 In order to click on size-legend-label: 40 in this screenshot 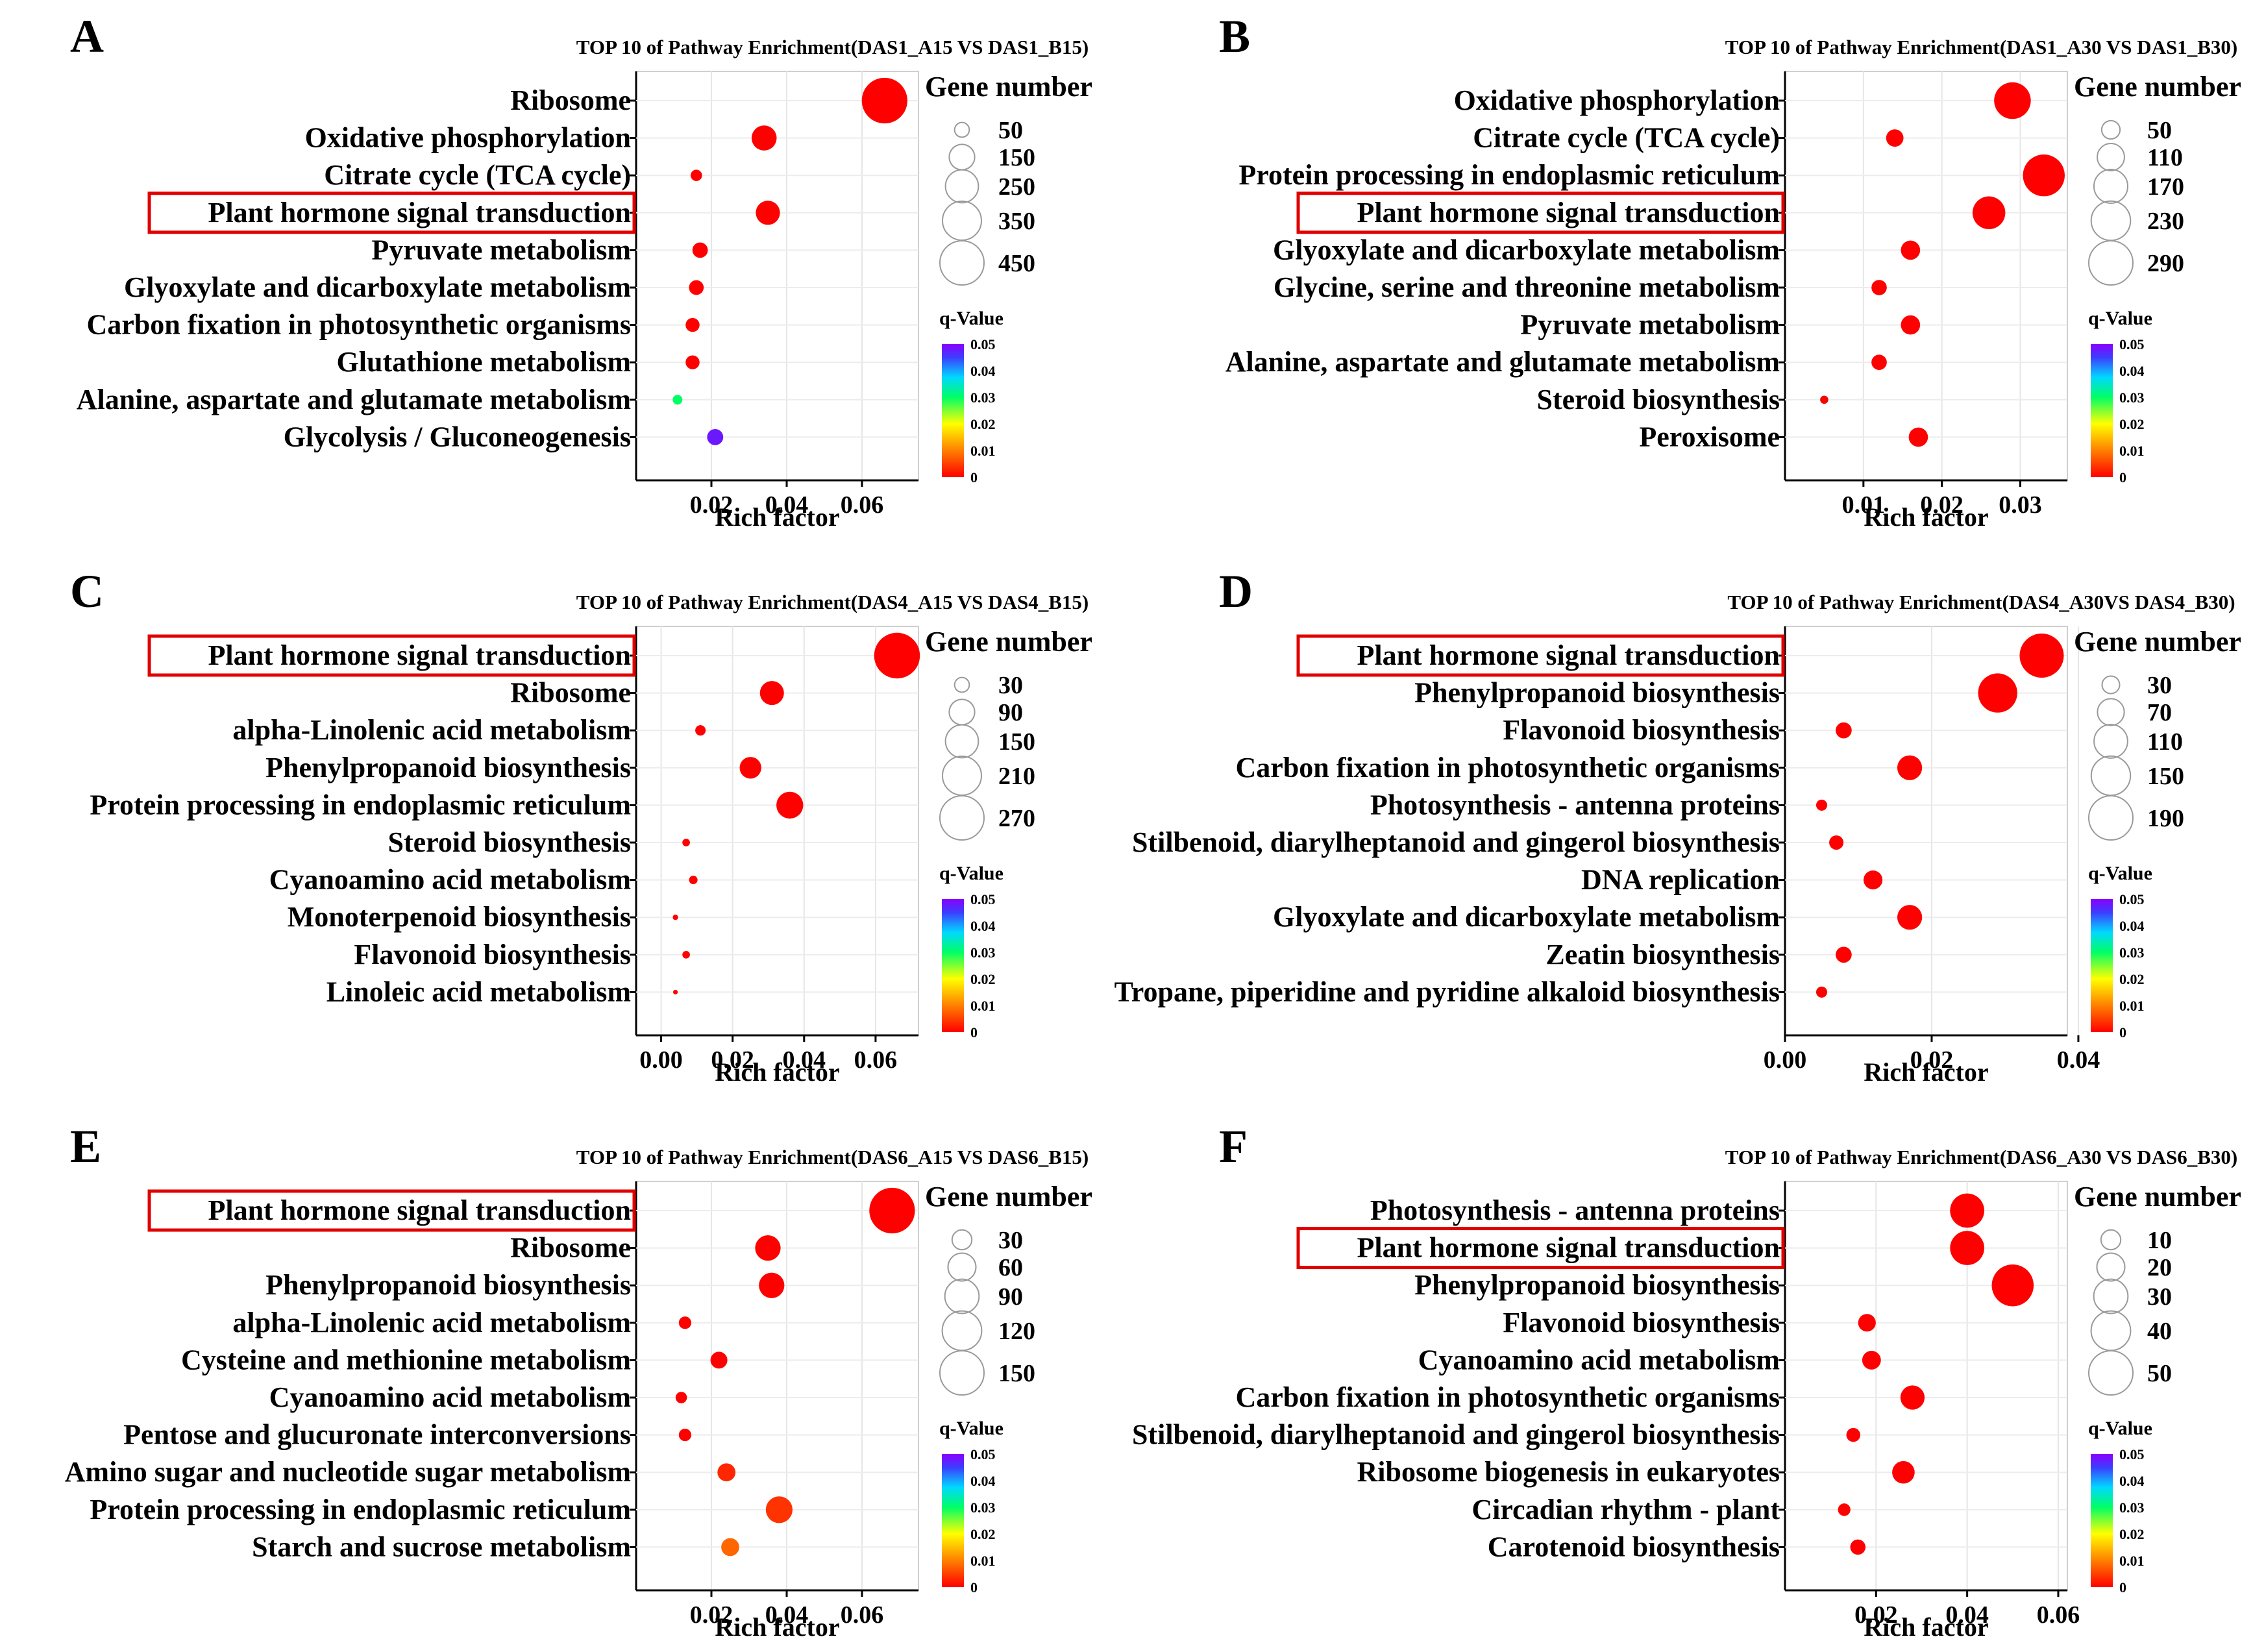, I will do `click(2159, 1331)`.